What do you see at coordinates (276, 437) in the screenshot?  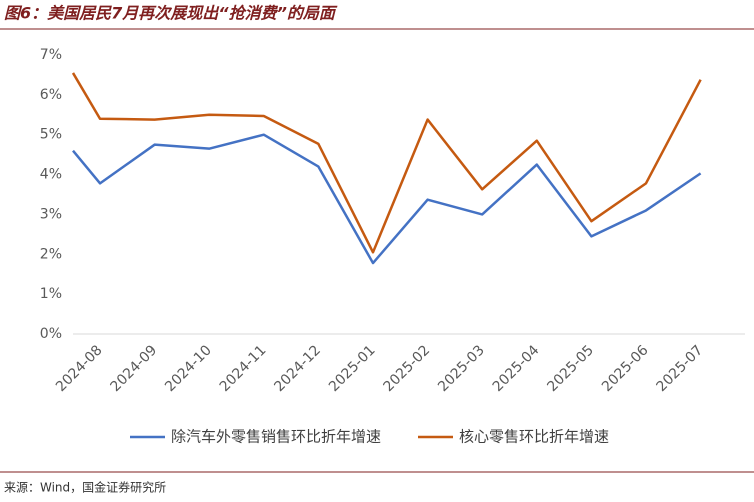 I see `legend-label: 除汽车外零售销售环比折年增速` at bounding box center [276, 437].